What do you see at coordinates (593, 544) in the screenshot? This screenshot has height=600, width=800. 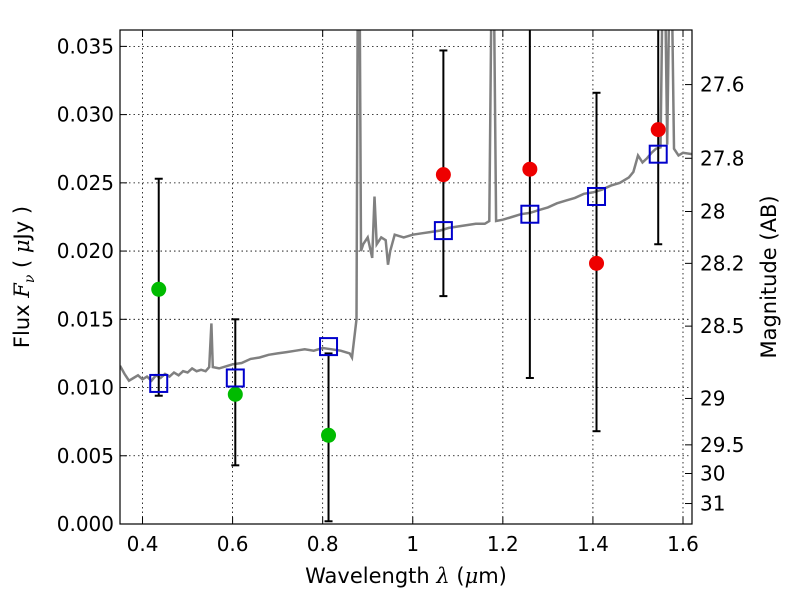 I see `x-tick-label: 1.4` at bounding box center [593, 544].